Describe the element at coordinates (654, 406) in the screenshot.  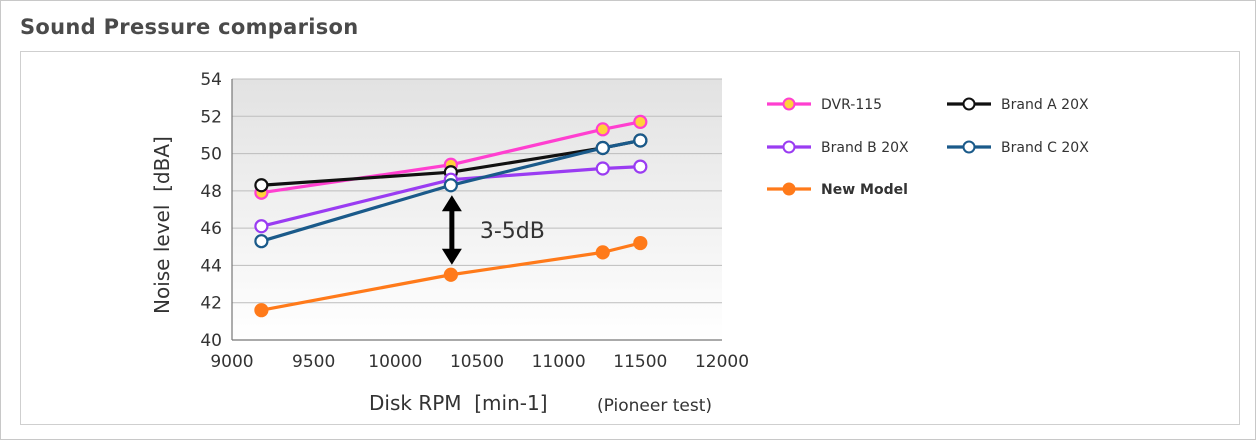
I see `x-axis-note: (Pioneer test)` at that location.